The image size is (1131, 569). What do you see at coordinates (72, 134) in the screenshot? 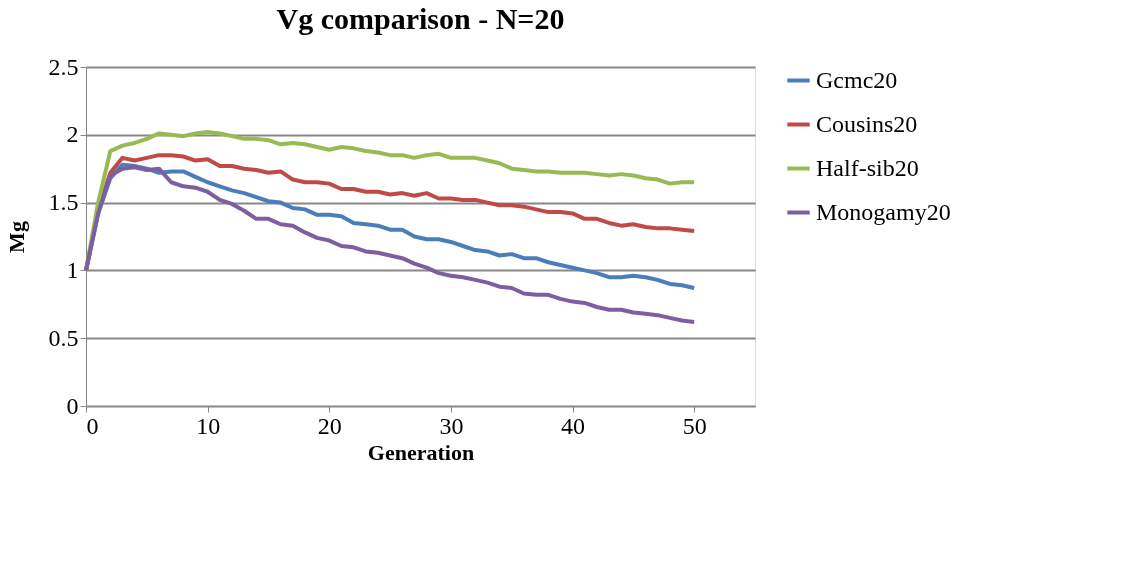
I see `y-tick-label: 2` at bounding box center [72, 134].